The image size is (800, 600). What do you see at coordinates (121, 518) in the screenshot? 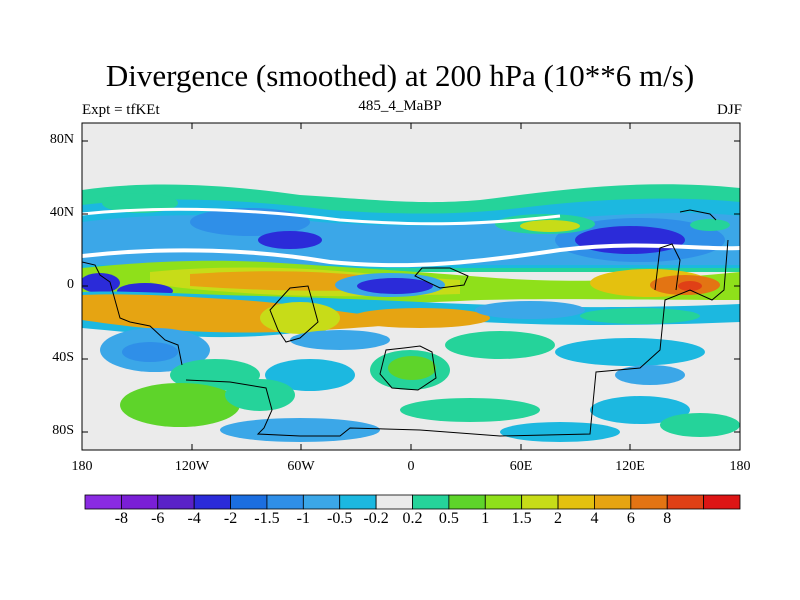
I see `colorbar-label: -8` at bounding box center [121, 518].